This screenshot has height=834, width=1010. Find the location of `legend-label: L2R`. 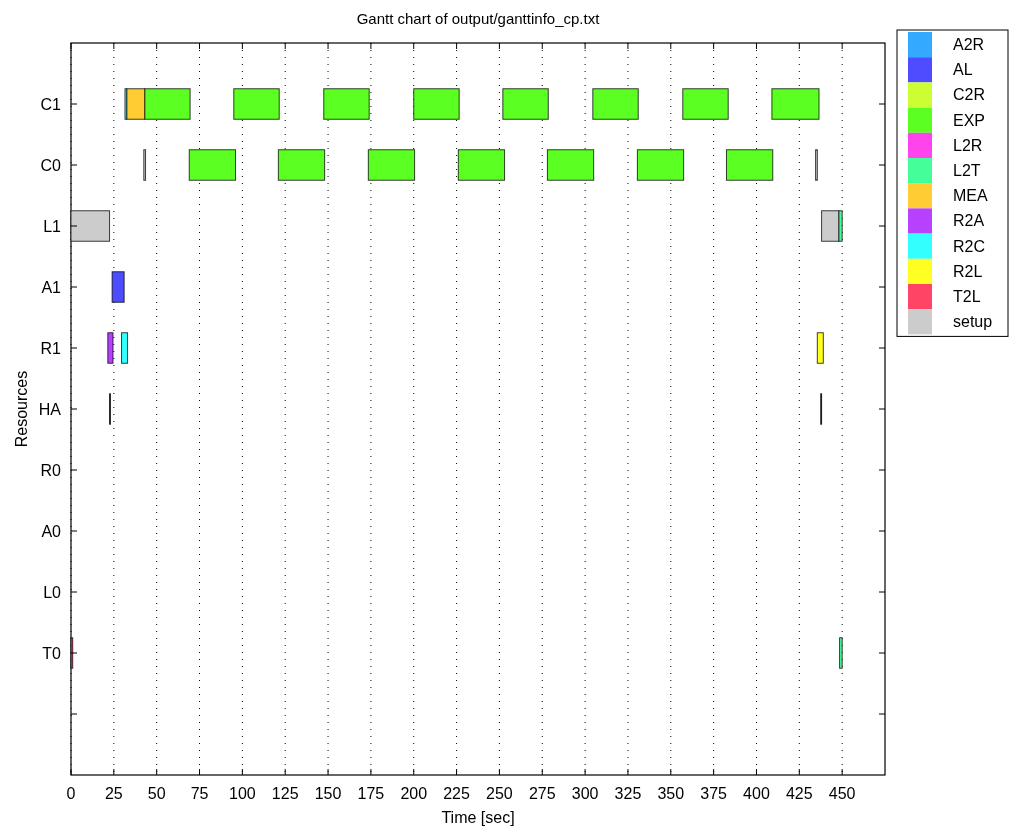

legend-label: L2R is located at coordinates (968, 145).